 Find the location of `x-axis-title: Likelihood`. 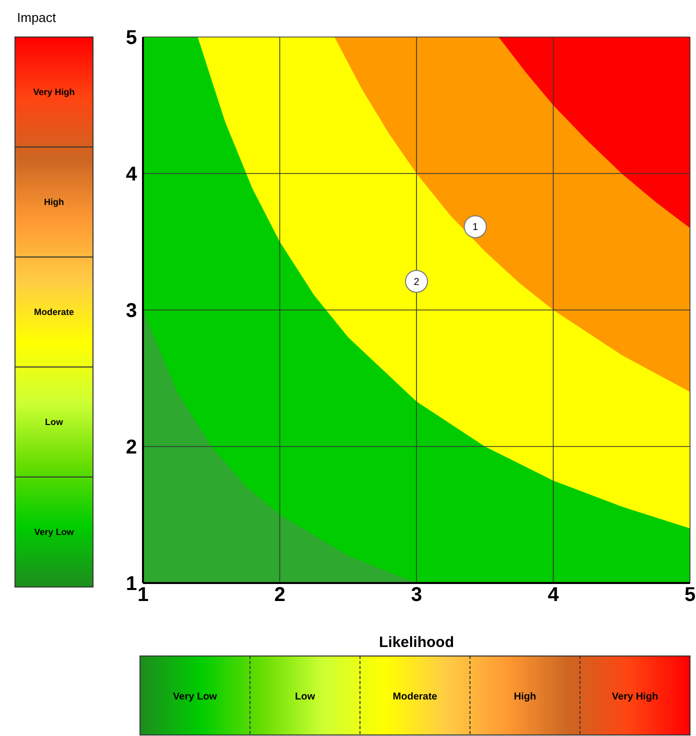

x-axis-title: Likelihood is located at coordinates (416, 642).